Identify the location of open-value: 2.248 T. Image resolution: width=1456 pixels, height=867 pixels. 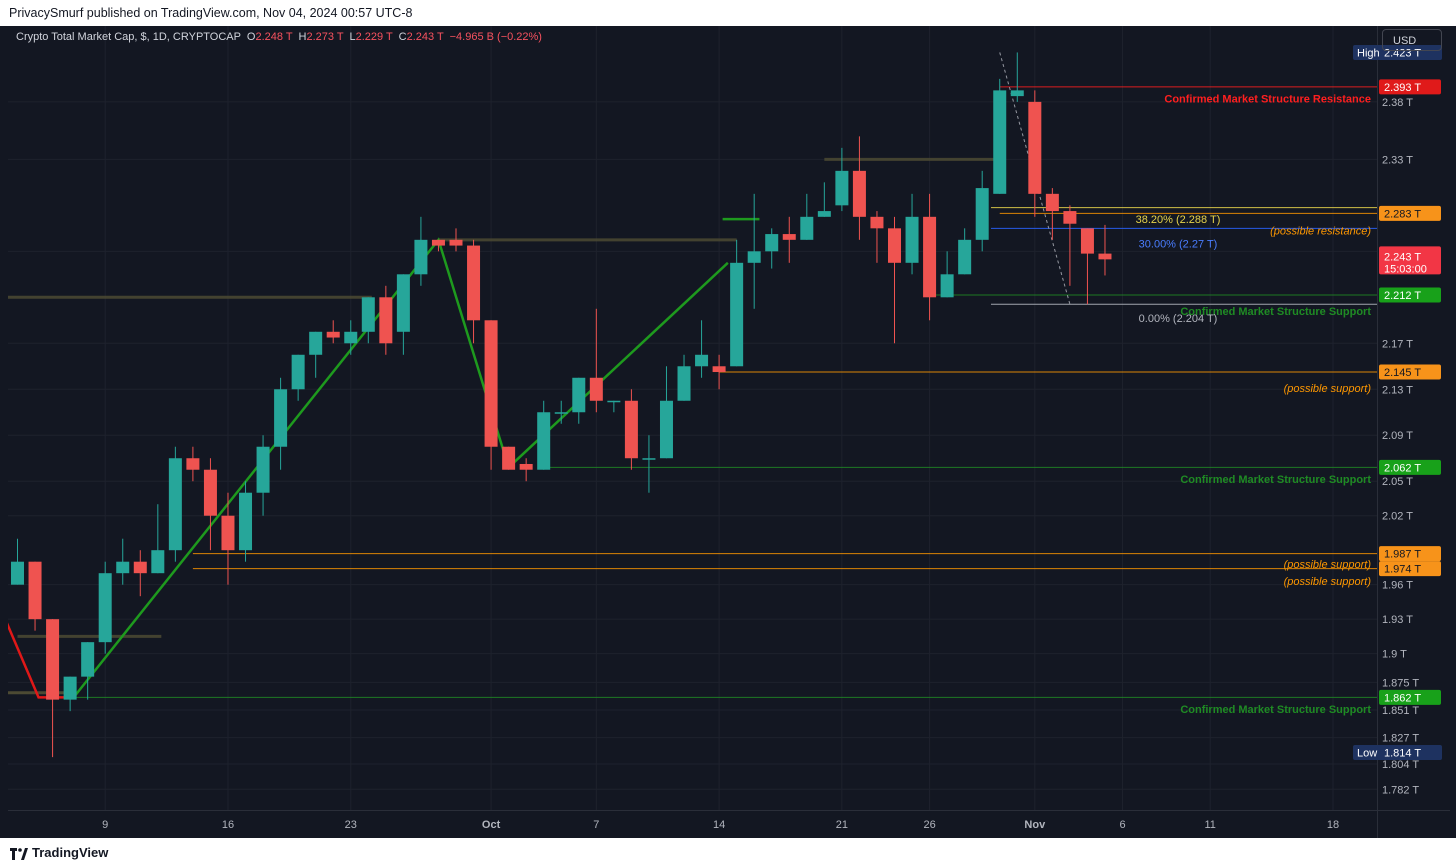
(274, 37).